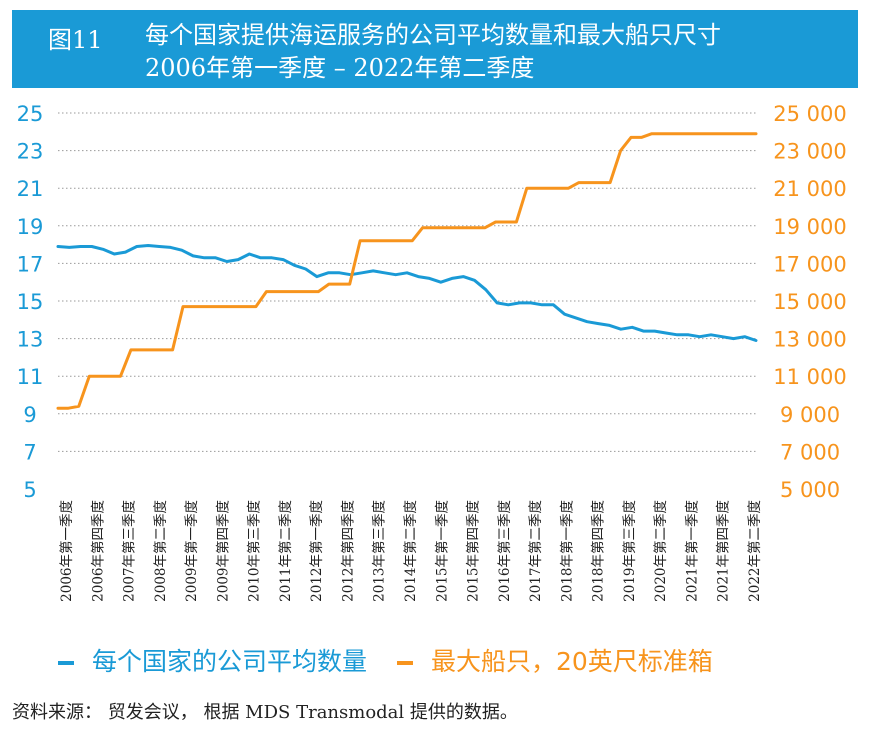  What do you see at coordinates (404, 663) in the screenshot?
I see `legend-swatch-orange` at bounding box center [404, 663].